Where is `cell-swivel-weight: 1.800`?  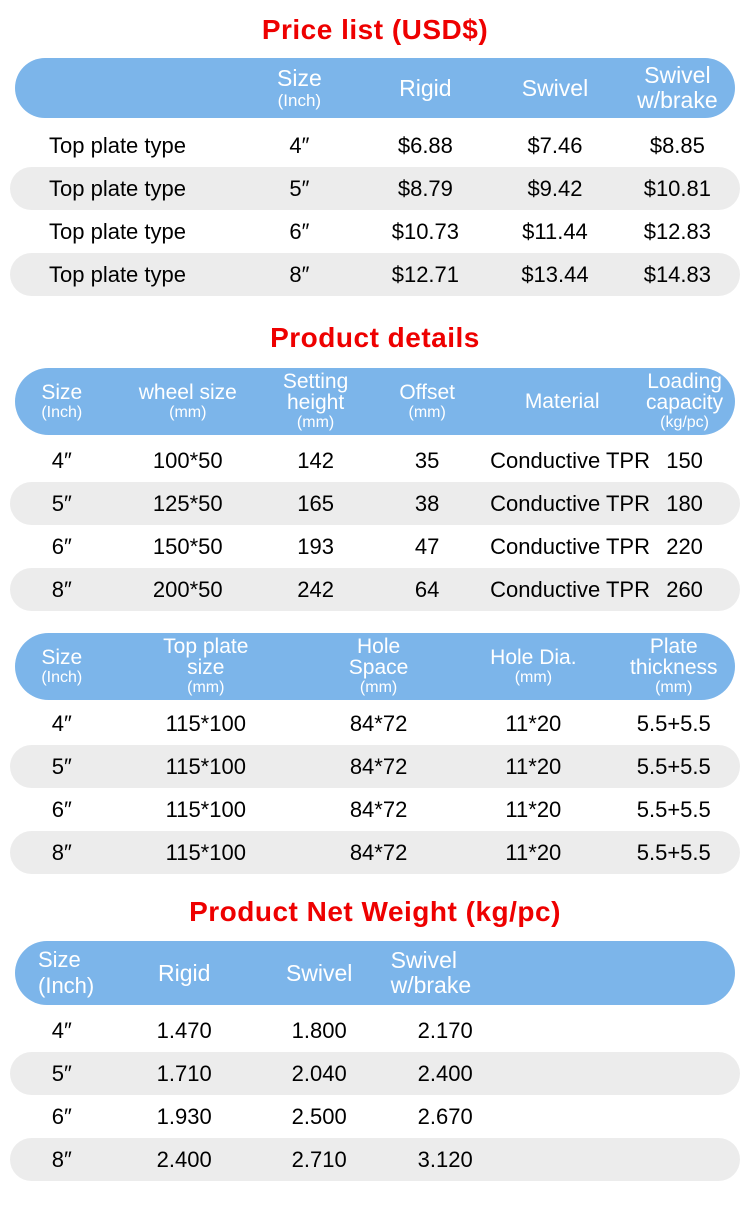 cell-swivel-weight: 1.800 is located at coordinates (319, 1030).